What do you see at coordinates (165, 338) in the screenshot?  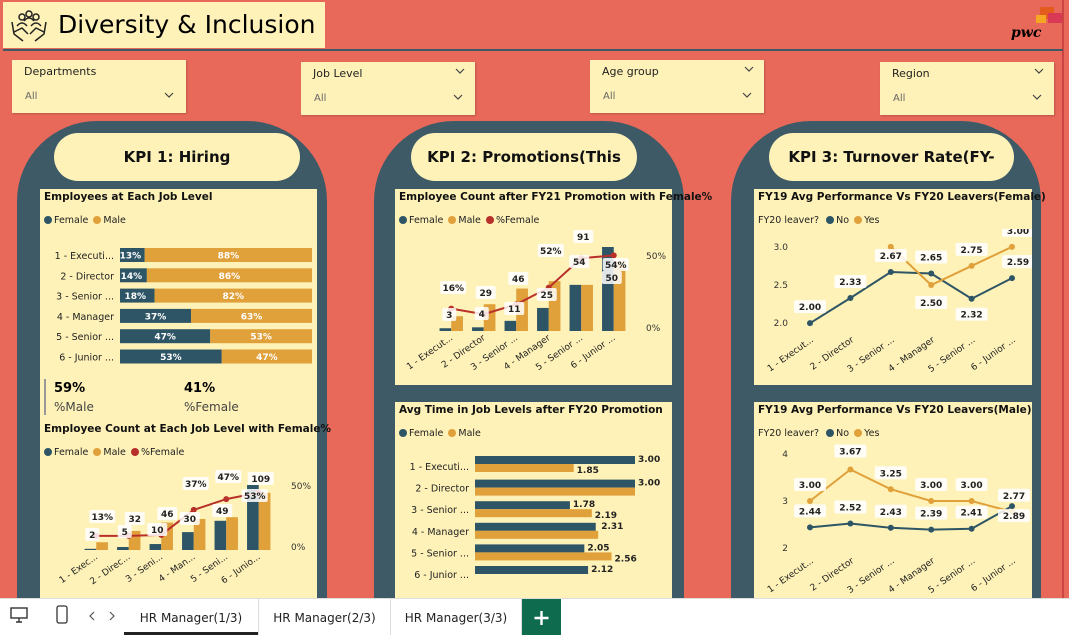 I see `female-label: 47%` at bounding box center [165, 338].